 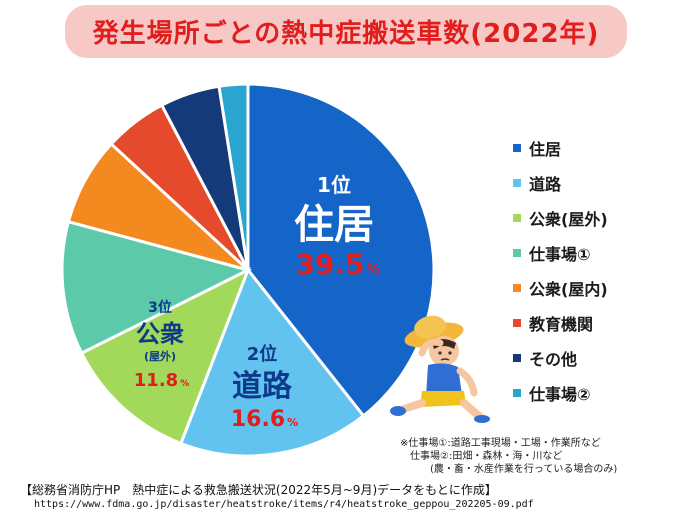 I want to click on callout-unit-3: %, so click(x=184, y=384).